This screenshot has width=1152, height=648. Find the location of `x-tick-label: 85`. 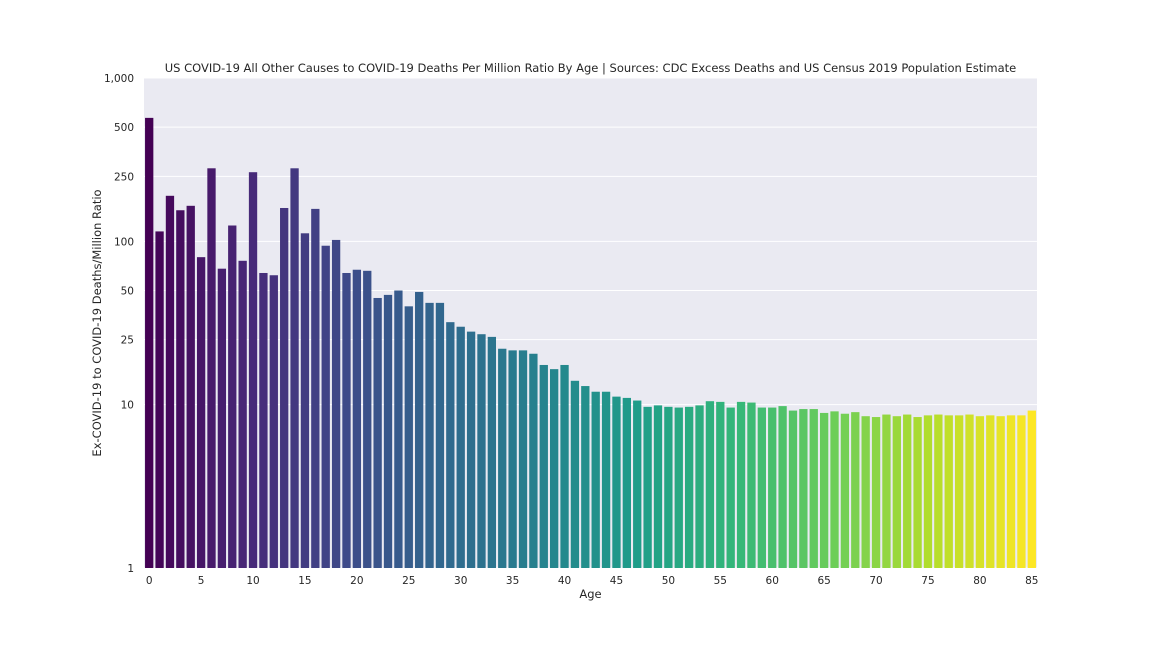

x-tick-label: 85 is located at coordinates (1031, 581).